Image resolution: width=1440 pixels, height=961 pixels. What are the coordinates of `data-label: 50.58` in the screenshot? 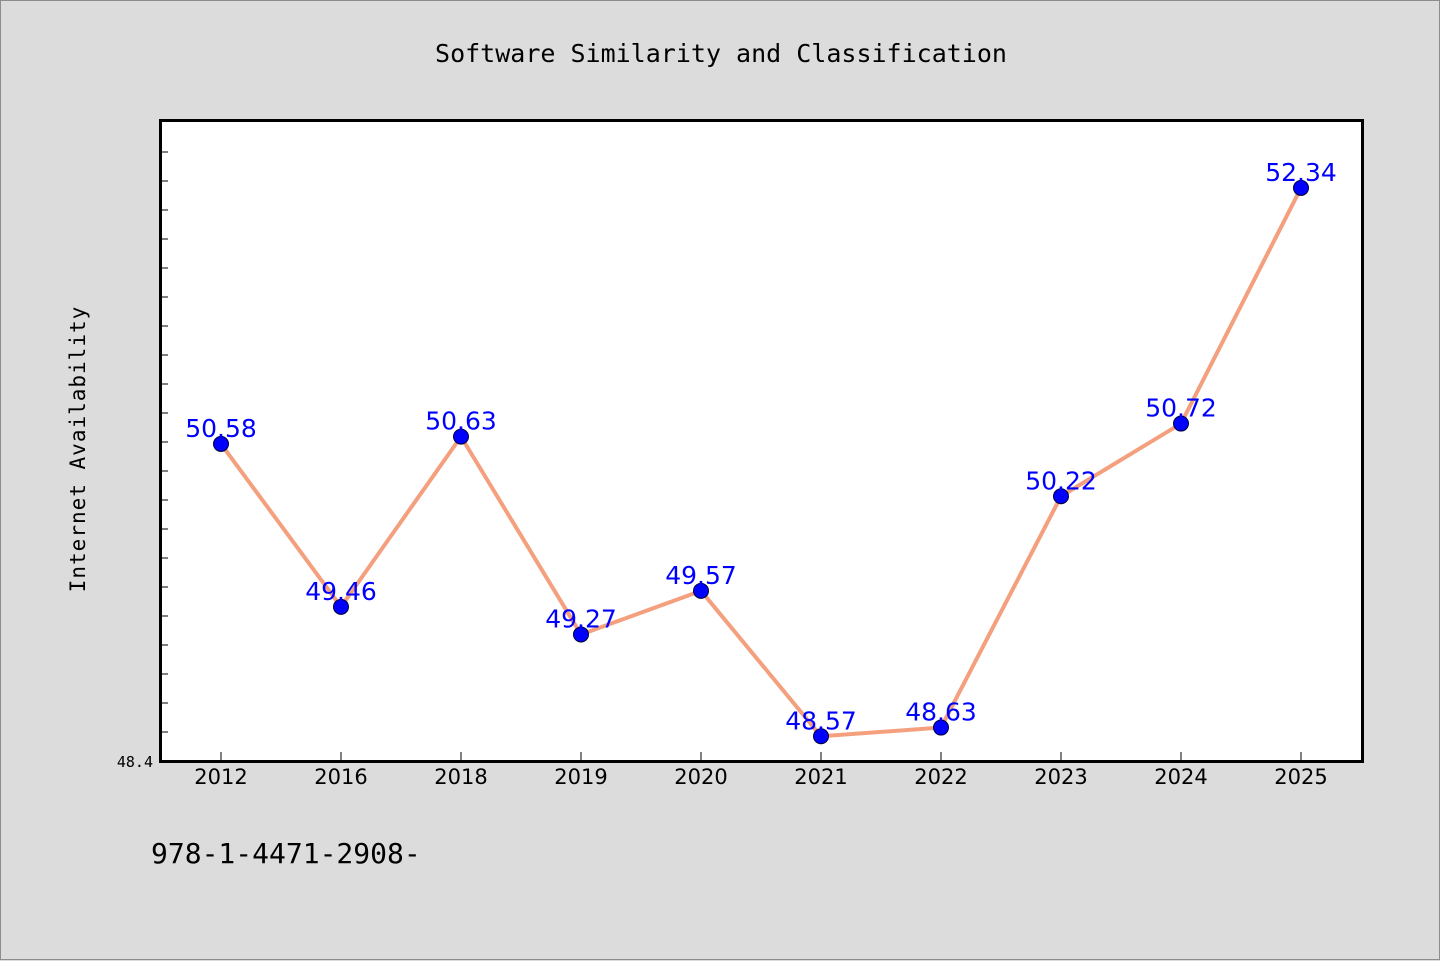 It's located at (221, 428).